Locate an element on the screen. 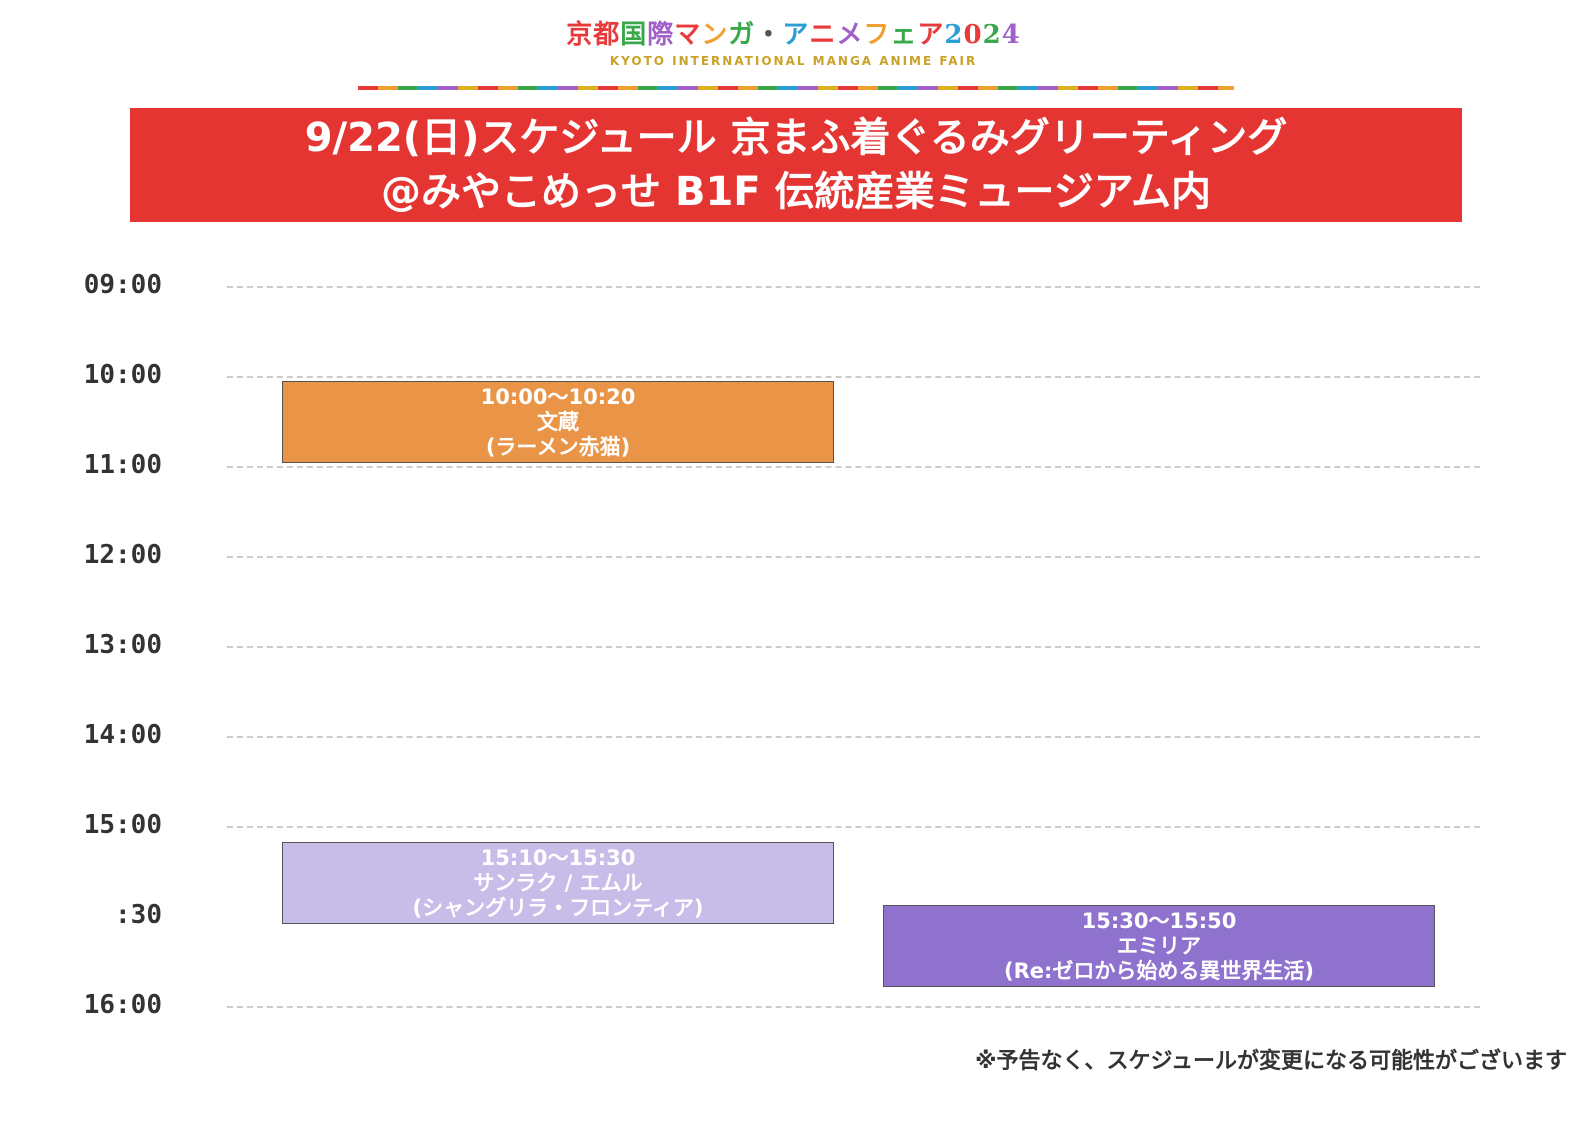 The width and height of the screenshot is (1587, 1123). event-character: 文蔵 is located at coordinates (558, 421).